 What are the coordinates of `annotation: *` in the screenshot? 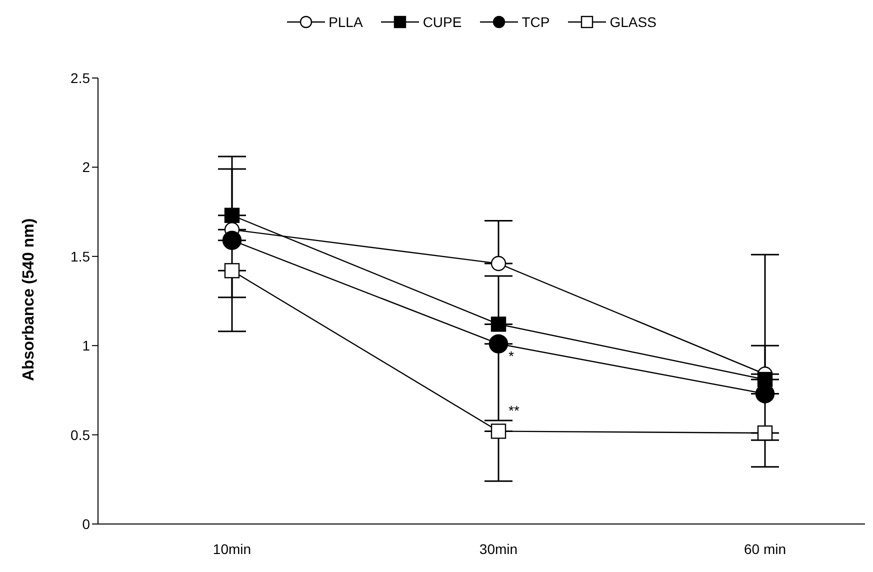 It's located at (511, 356).